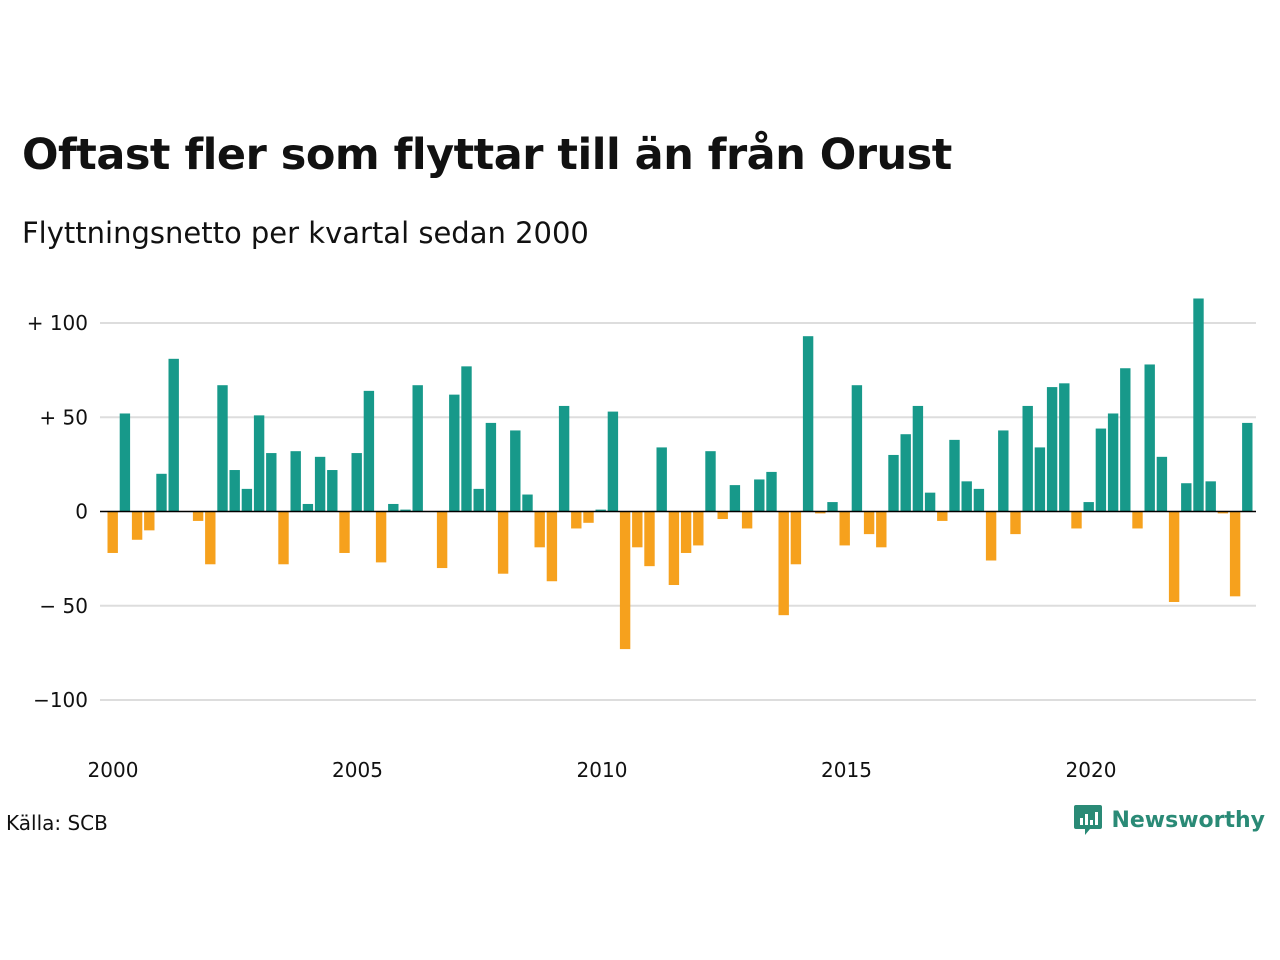  I want to click on source-note: Källa: SCB, so click(57, 823).